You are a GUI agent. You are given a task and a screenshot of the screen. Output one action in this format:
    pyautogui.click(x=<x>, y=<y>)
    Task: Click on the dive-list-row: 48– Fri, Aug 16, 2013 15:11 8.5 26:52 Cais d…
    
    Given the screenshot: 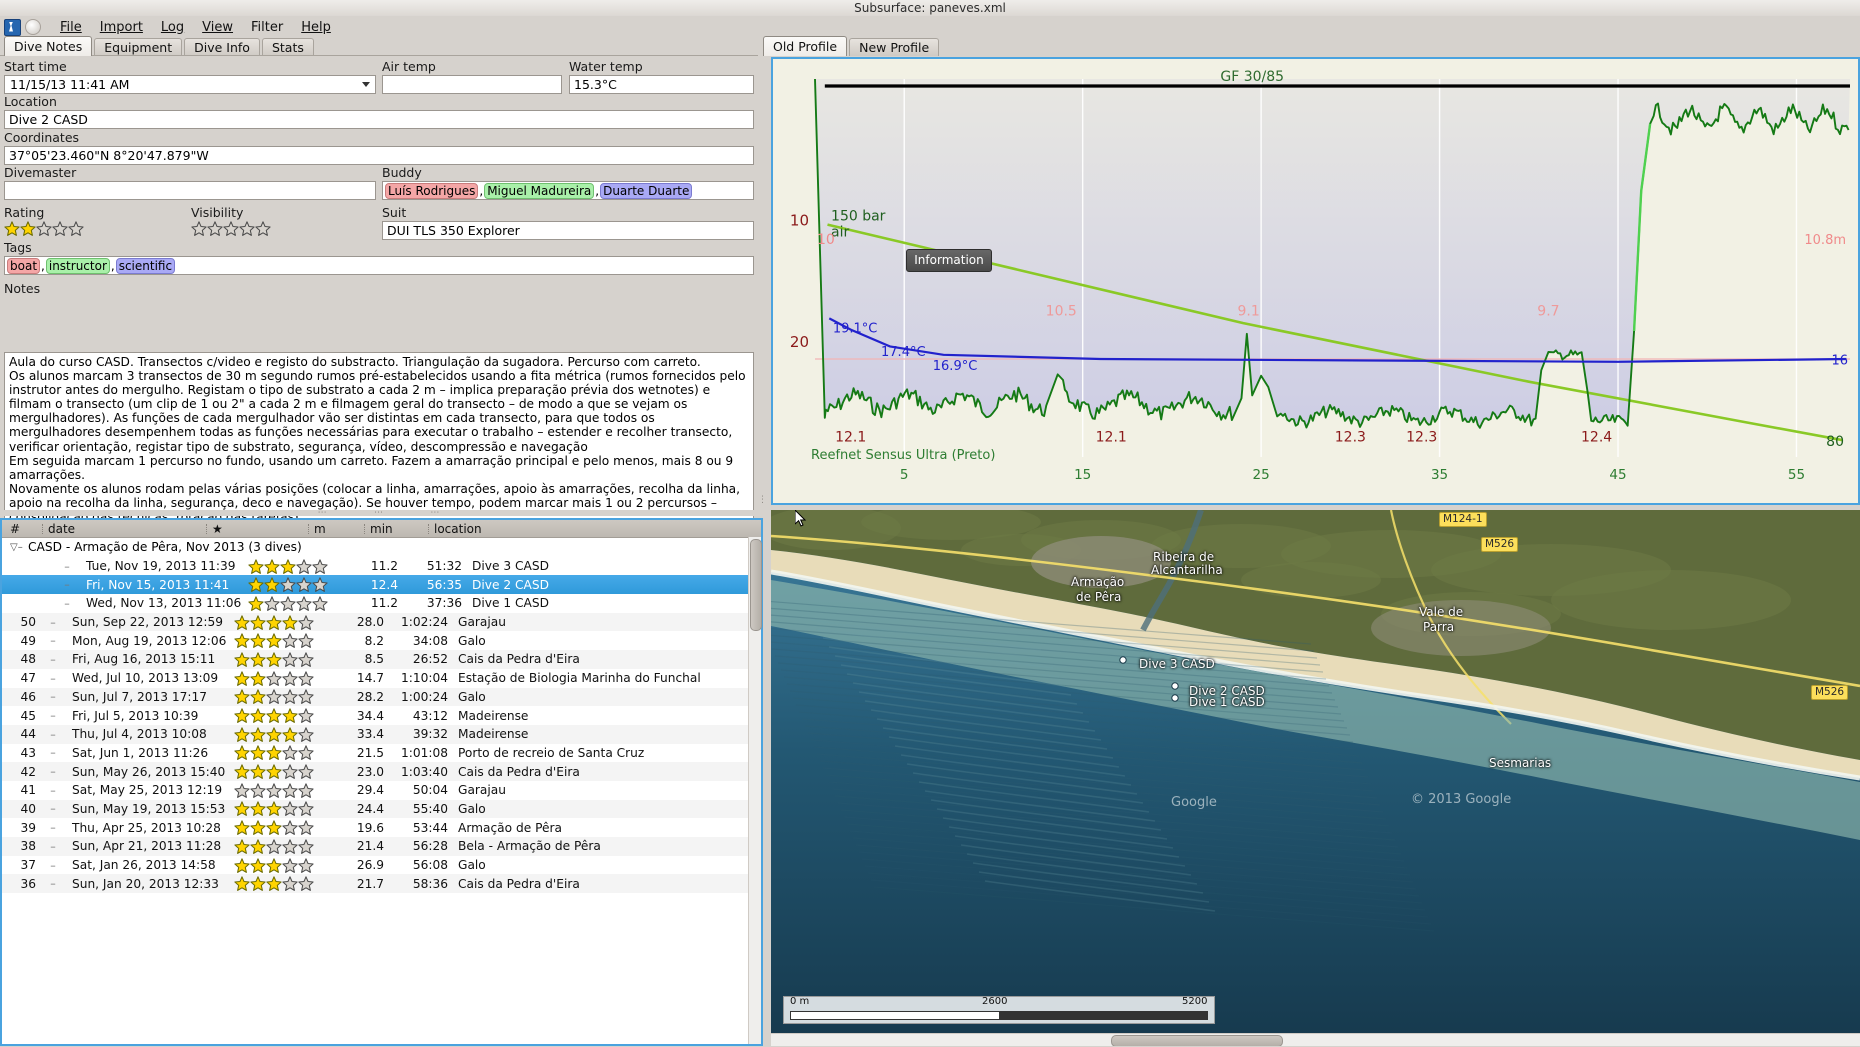 What is the action you would take?
    pyautogui.click(x=381, y=659)
    